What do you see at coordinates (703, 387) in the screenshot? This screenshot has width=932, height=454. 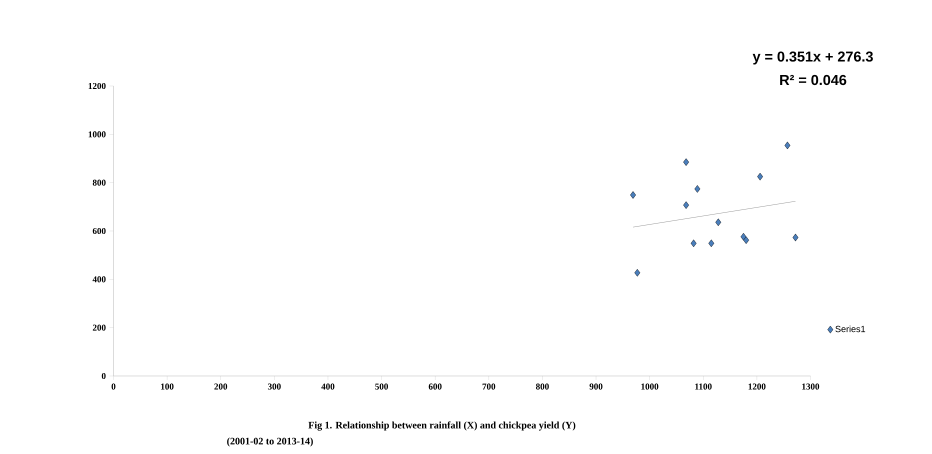 I see `x-tick-label: 1100` at bounding box center [703, 387].